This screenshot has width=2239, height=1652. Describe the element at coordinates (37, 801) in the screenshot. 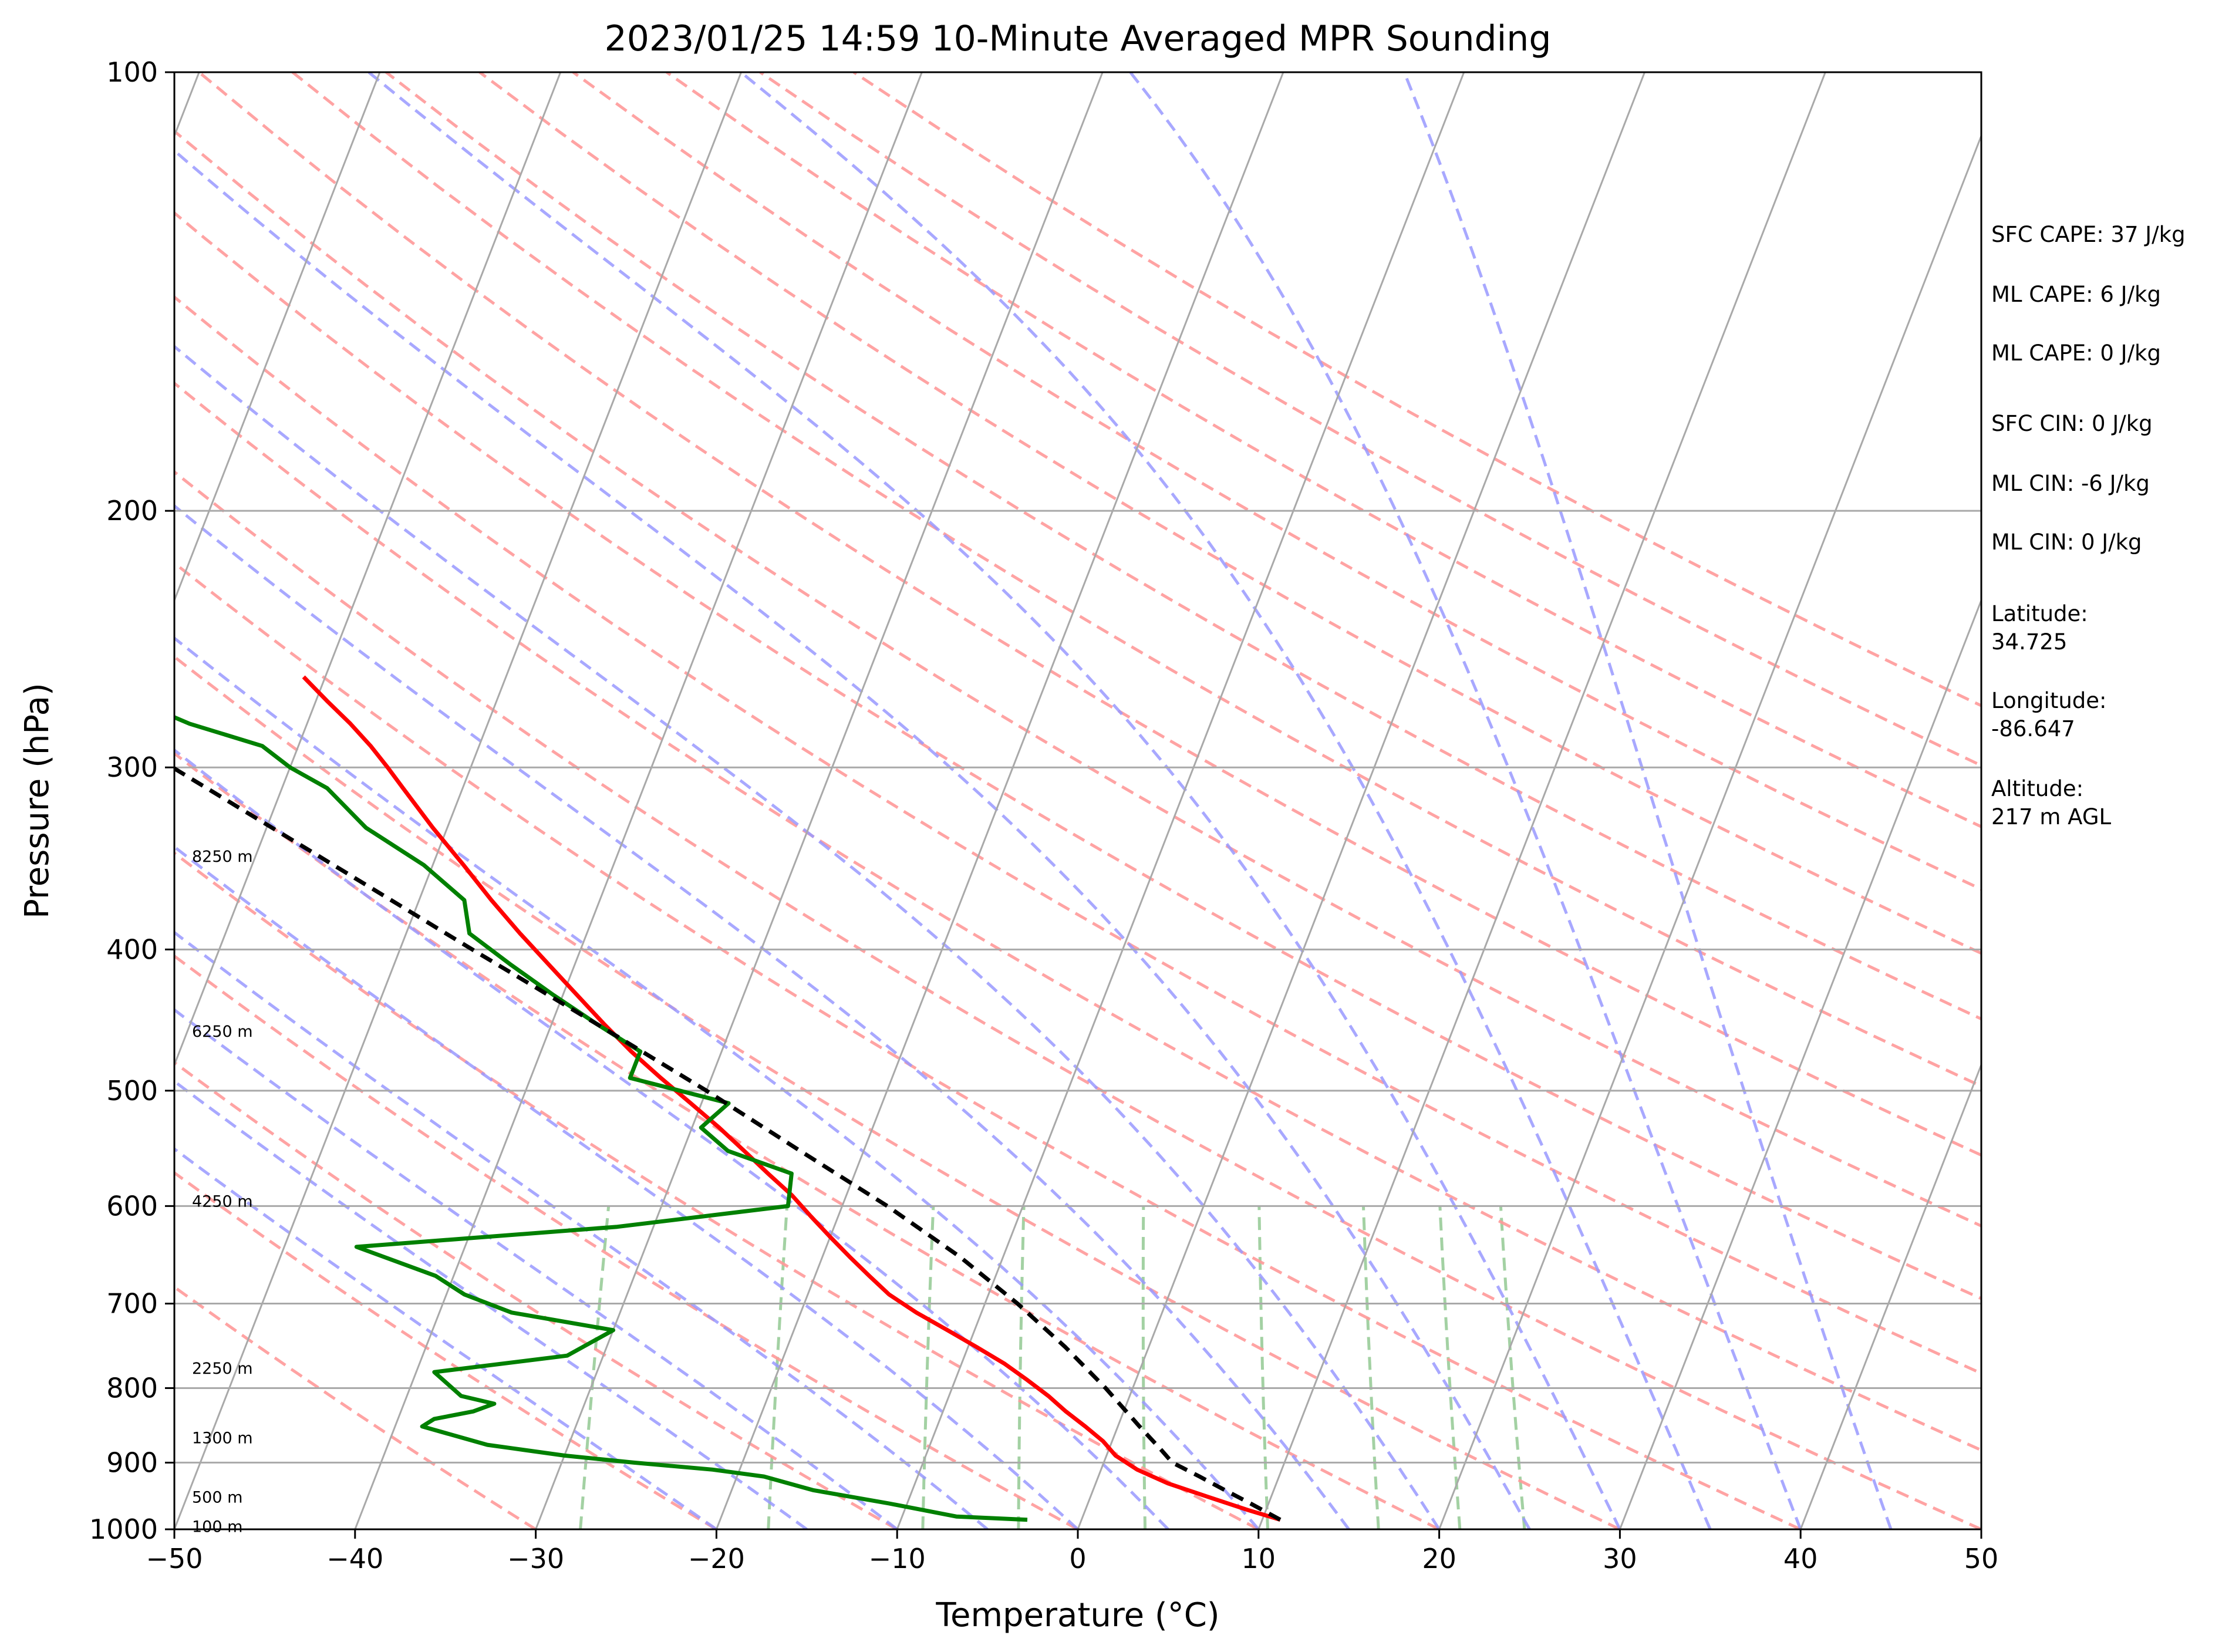

I see `y-axis-label: Pressure (hPa)` at that location.